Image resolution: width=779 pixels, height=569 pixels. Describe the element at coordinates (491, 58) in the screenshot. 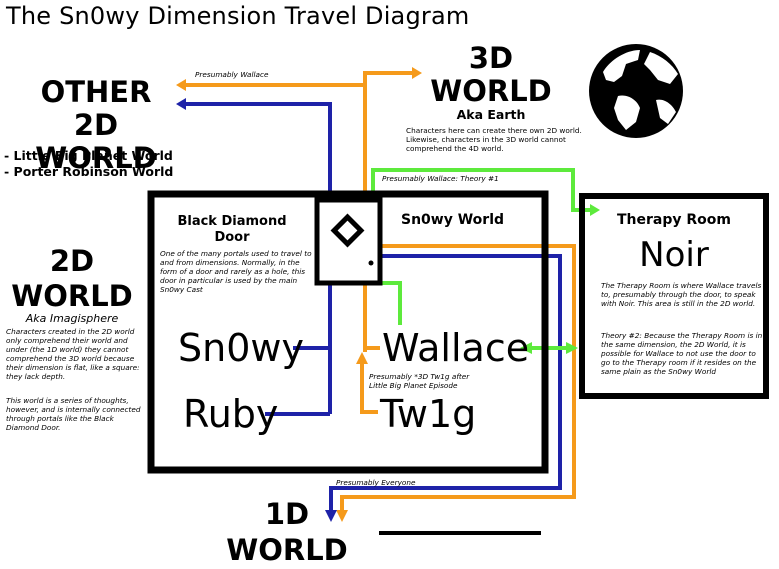

I see `3d-title-line1: 3D` at that location.